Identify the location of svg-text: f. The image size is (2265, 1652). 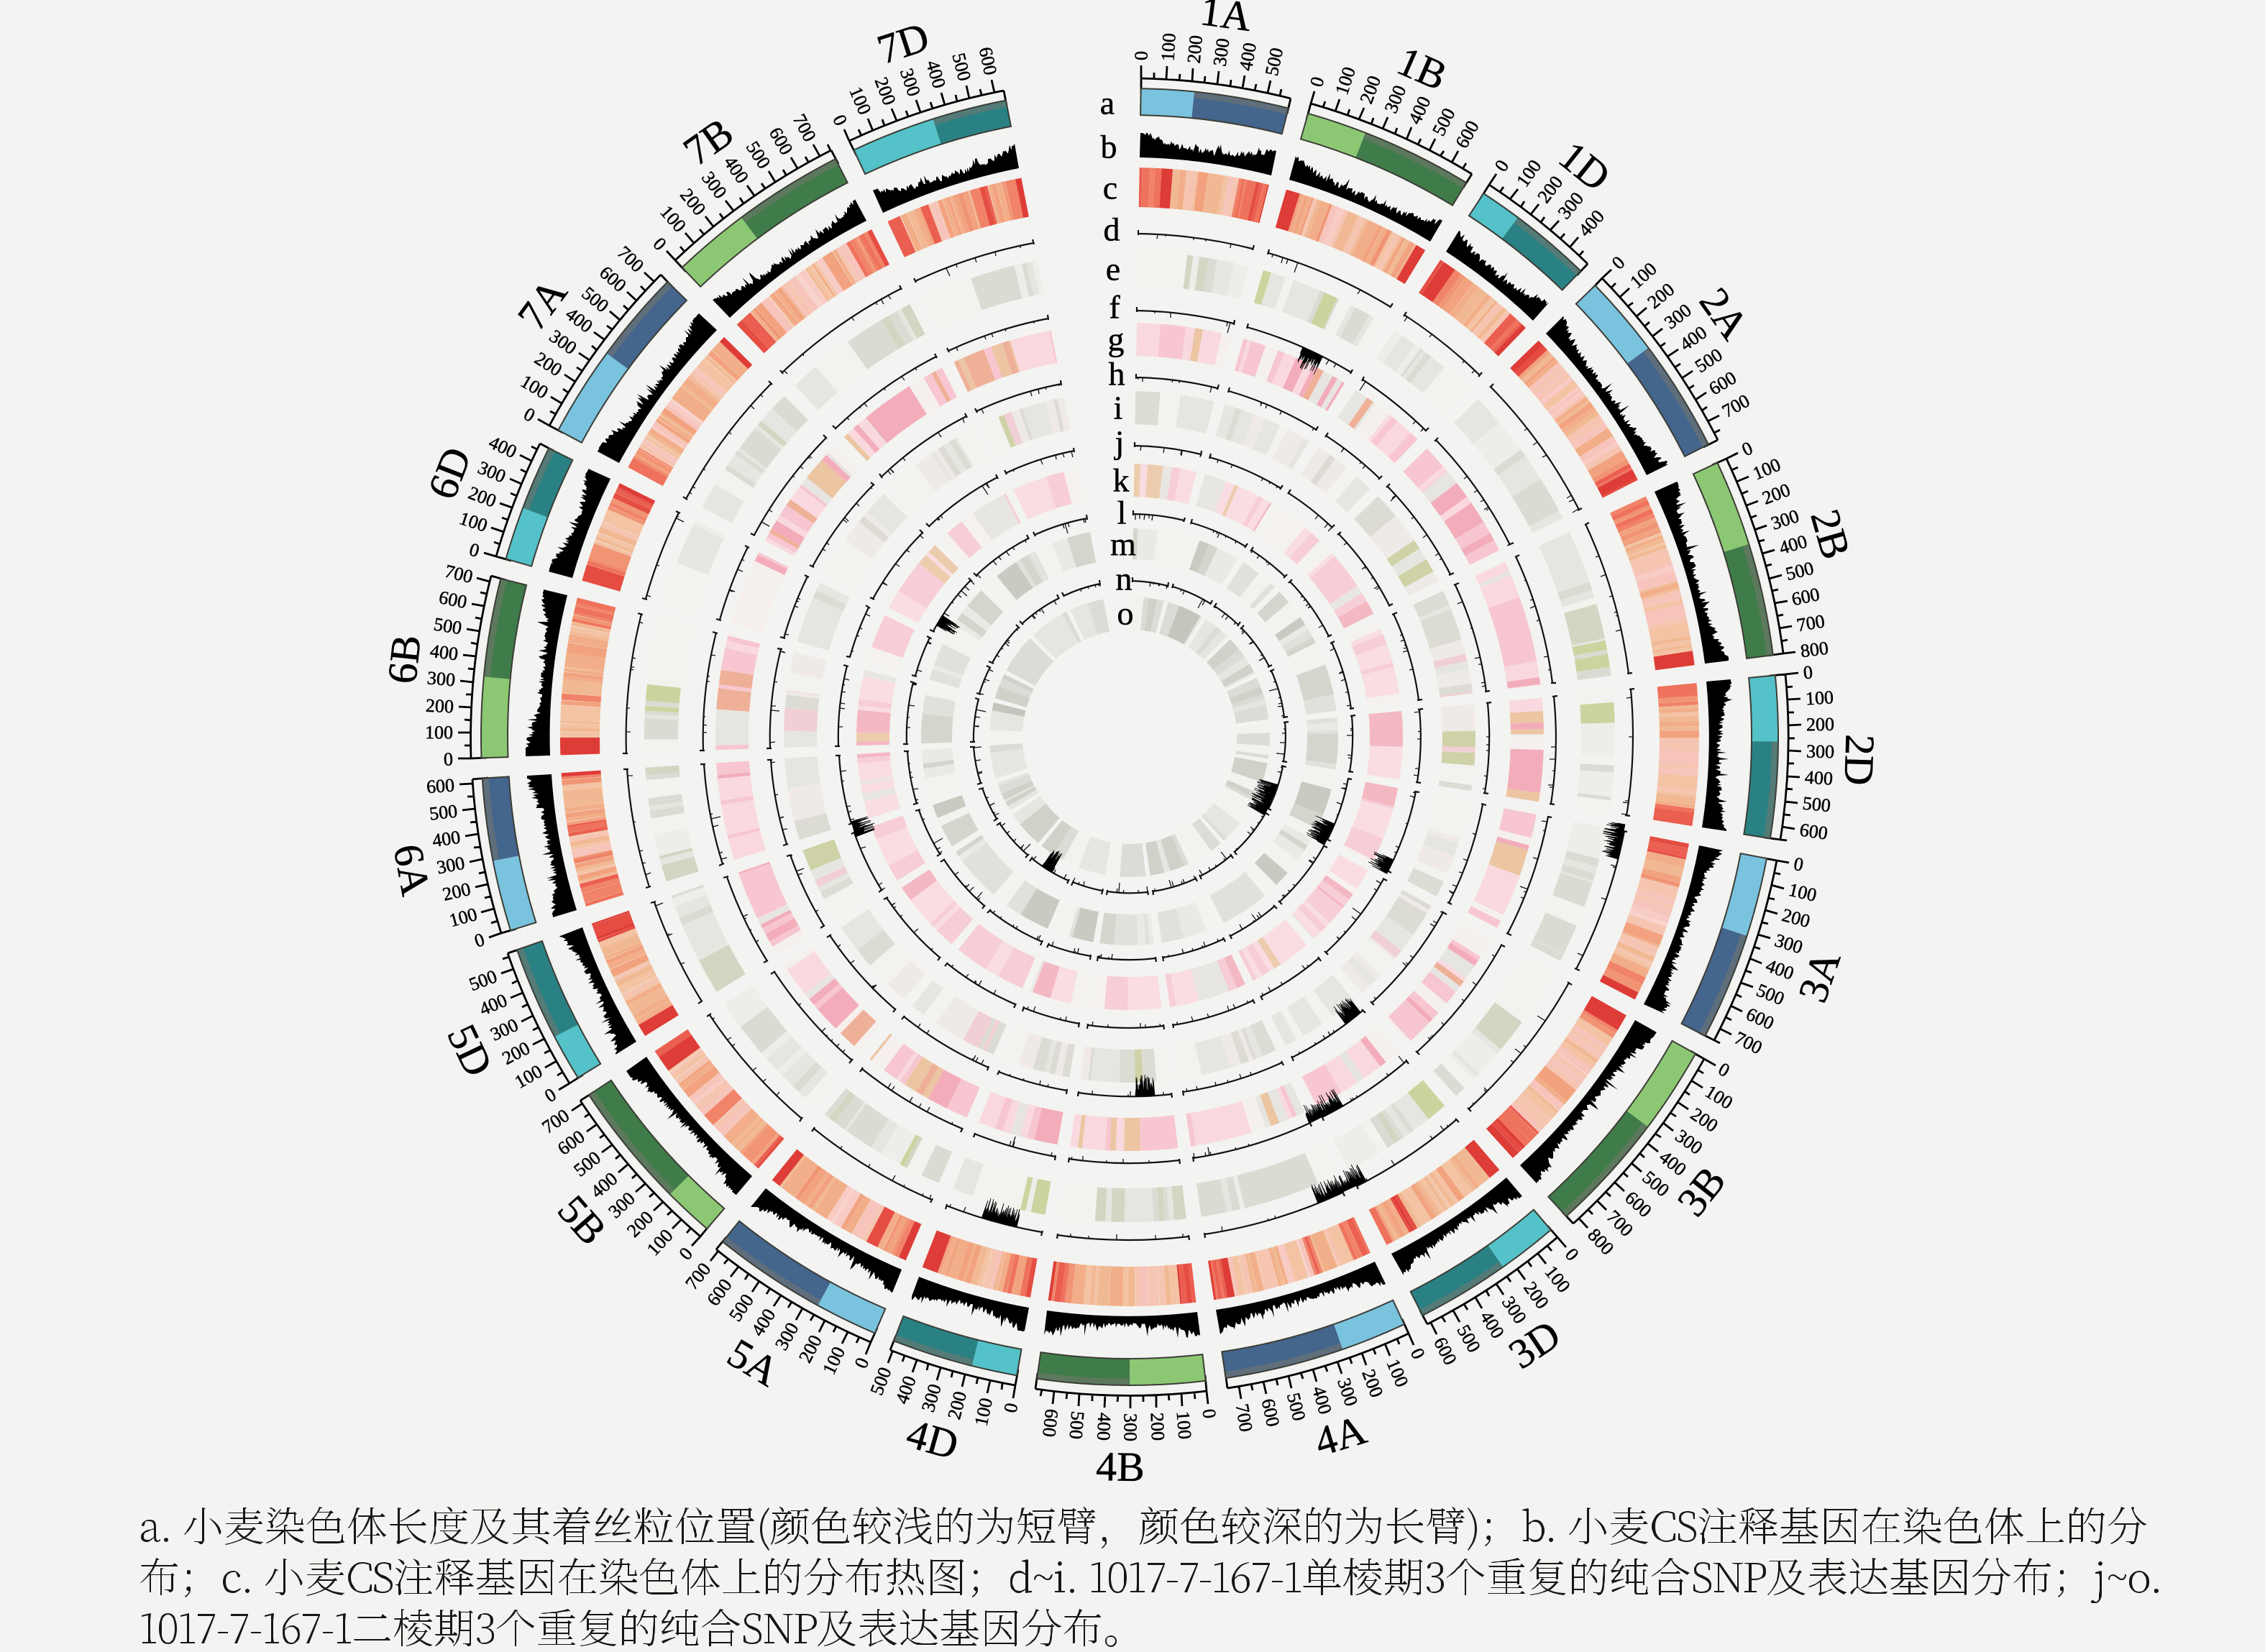
(1114, 307).